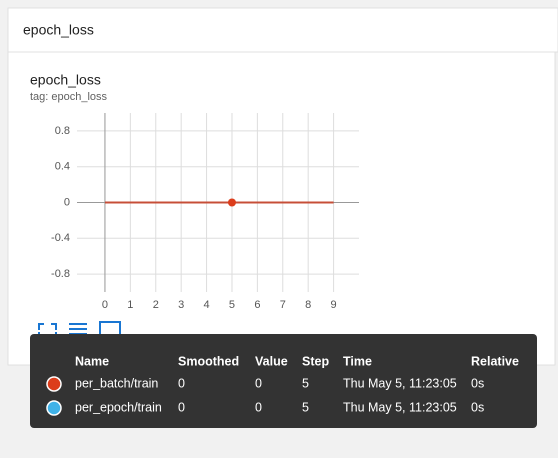 The image size is (558, 458). What do you see at coordinates (130, 305) in the screenshot?
I see `x-tick-label: 1` at bounding box center [130, 305].